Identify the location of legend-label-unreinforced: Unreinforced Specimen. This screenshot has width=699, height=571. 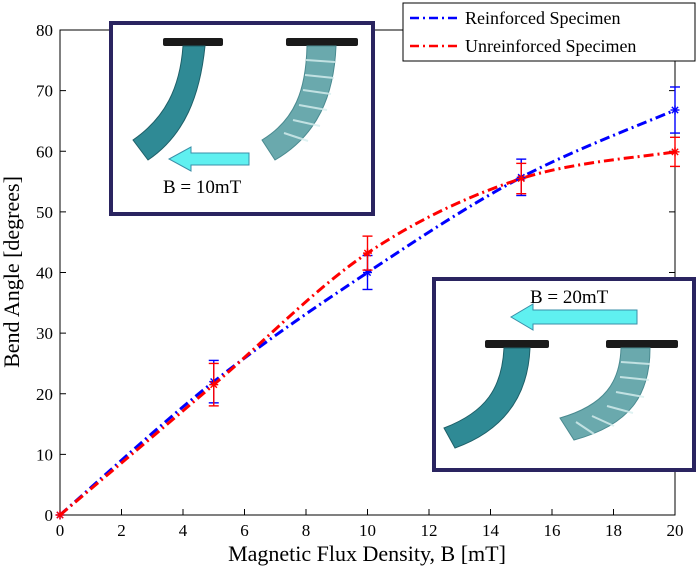
(550, 46).